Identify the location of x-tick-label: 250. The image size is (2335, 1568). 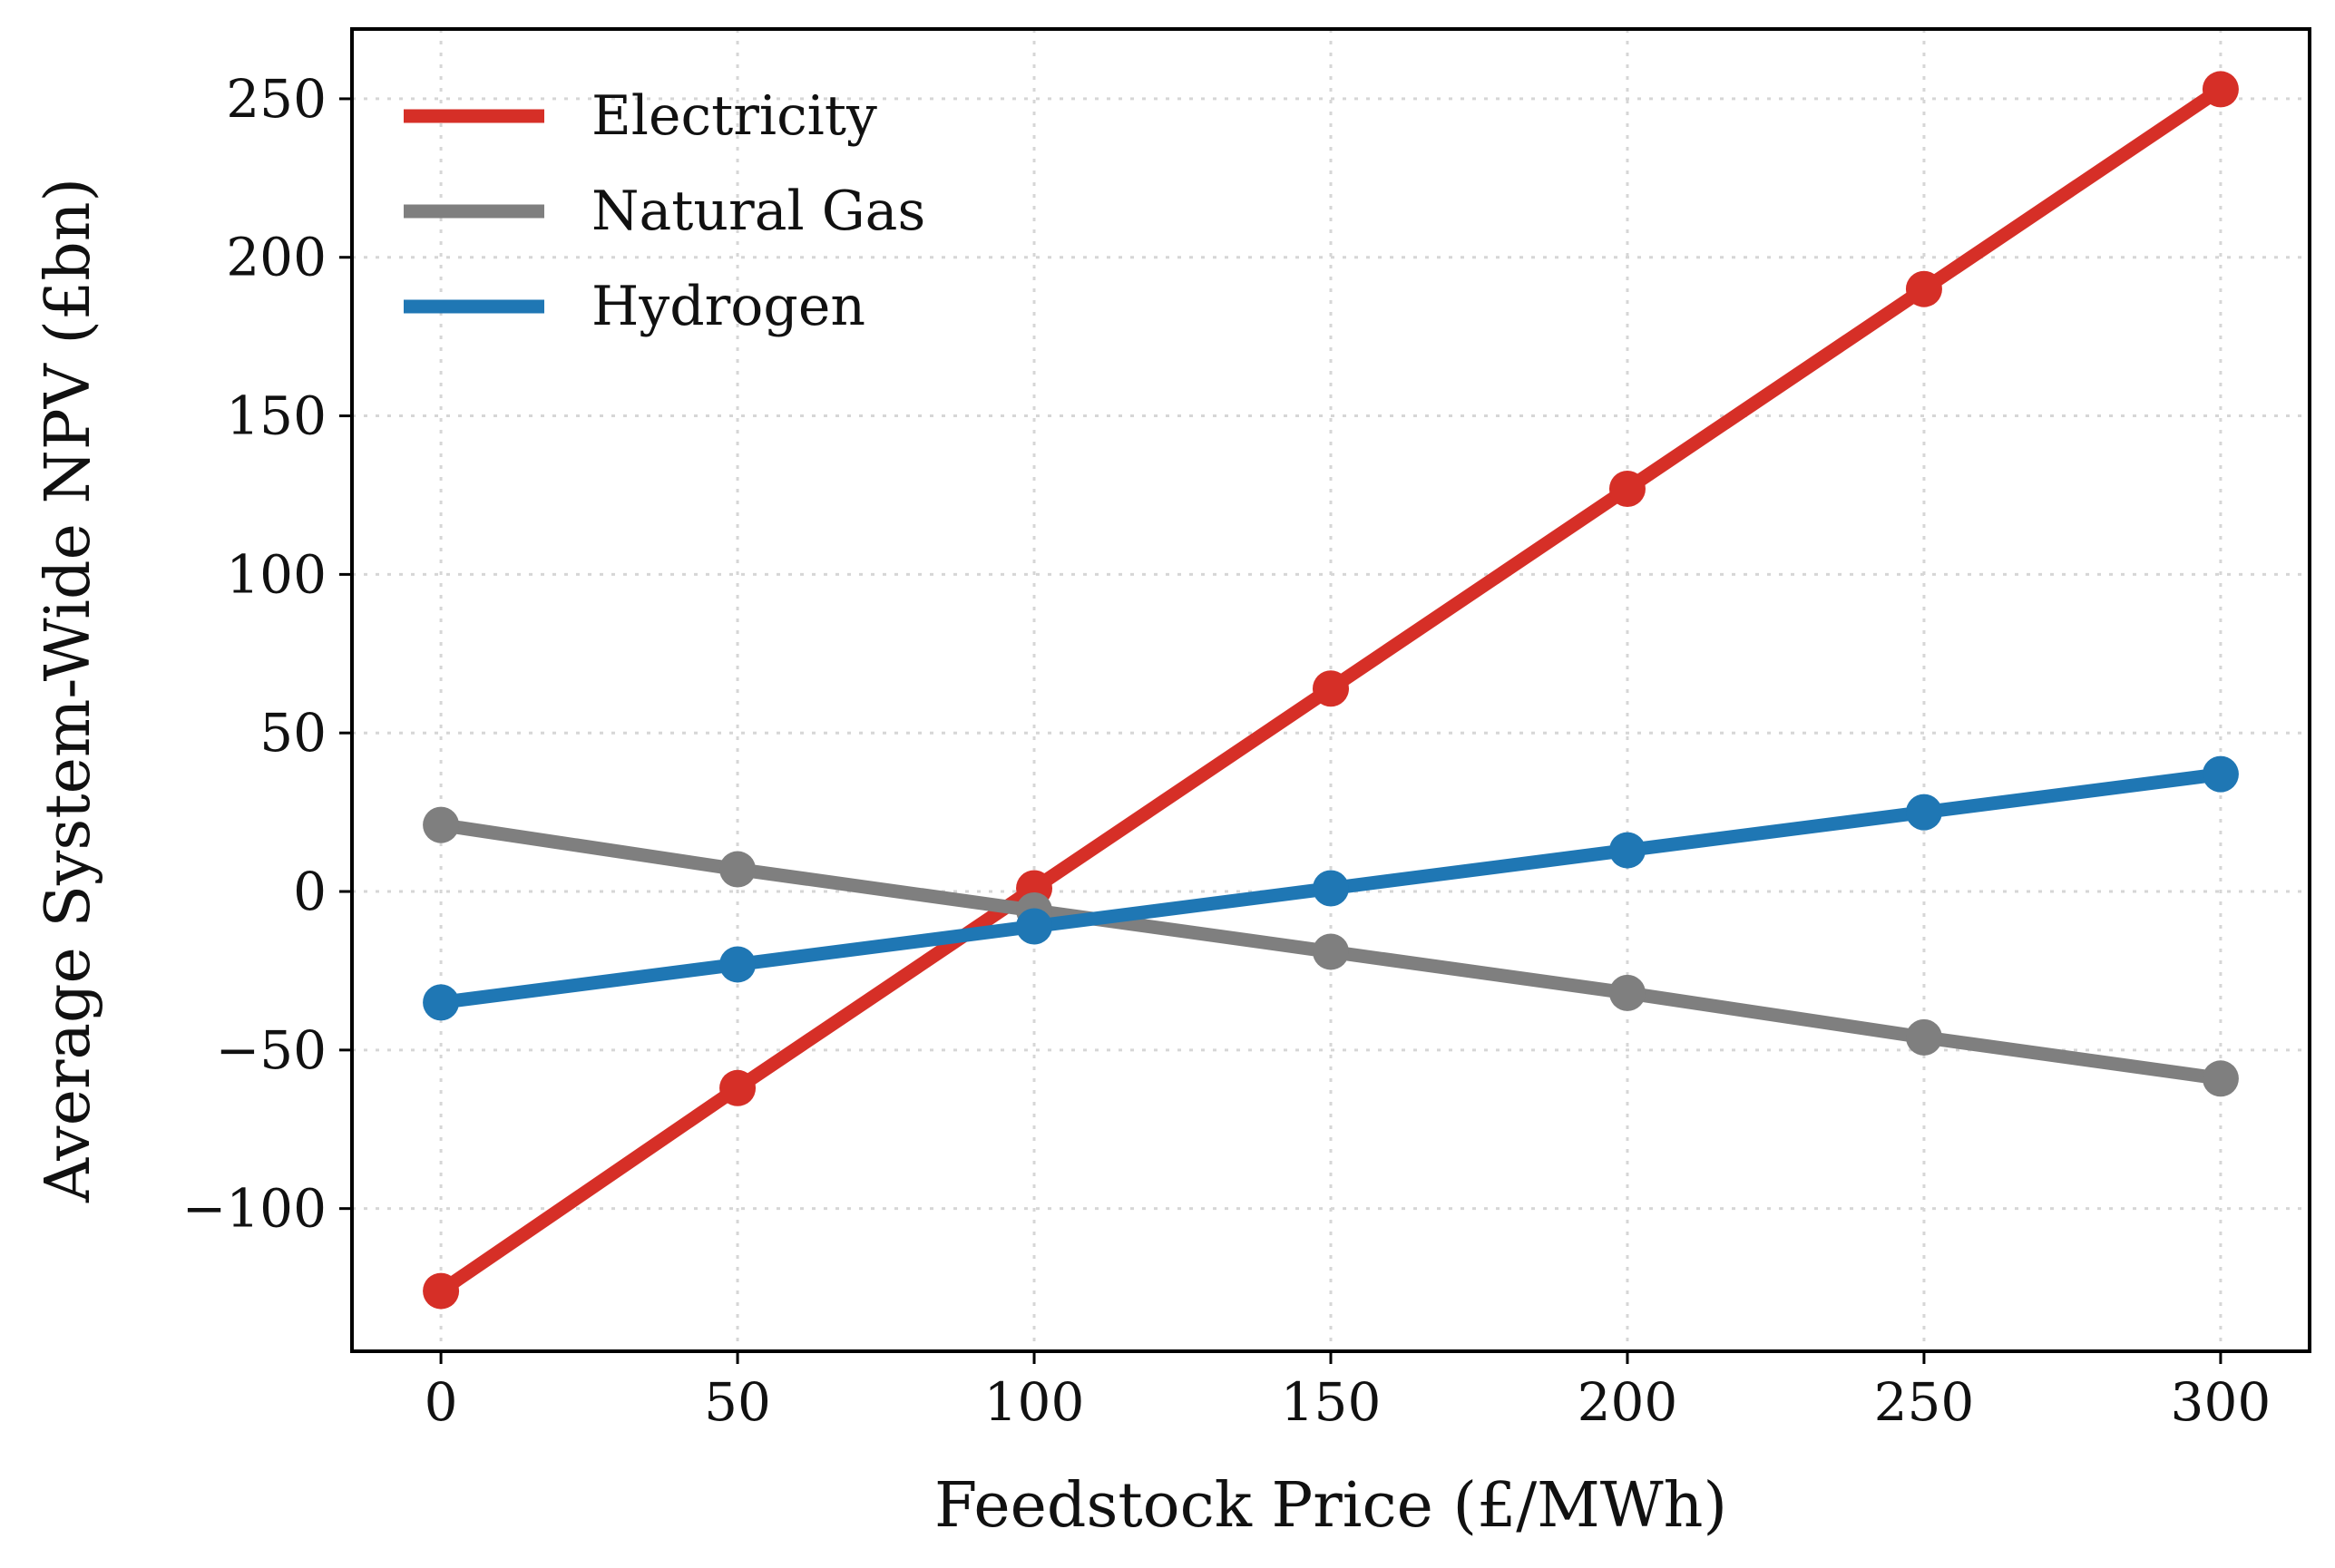
(1924, 1402).